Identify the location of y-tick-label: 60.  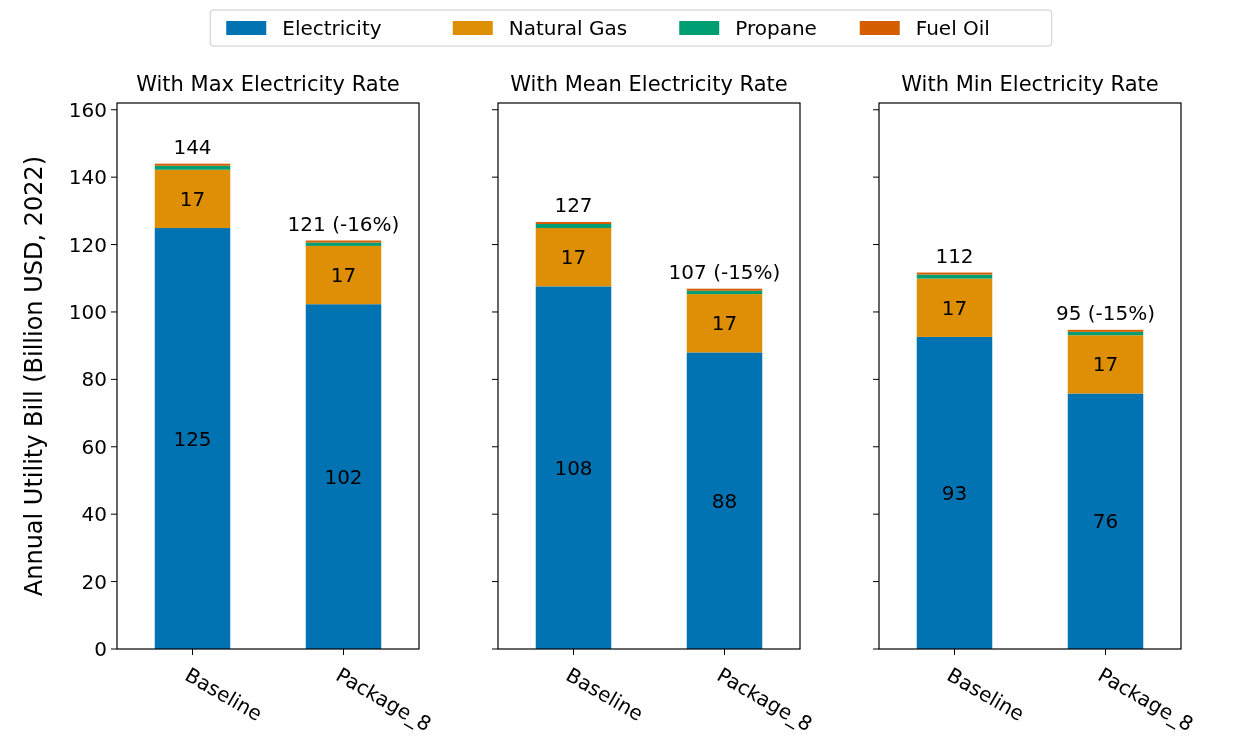
(94, 446).